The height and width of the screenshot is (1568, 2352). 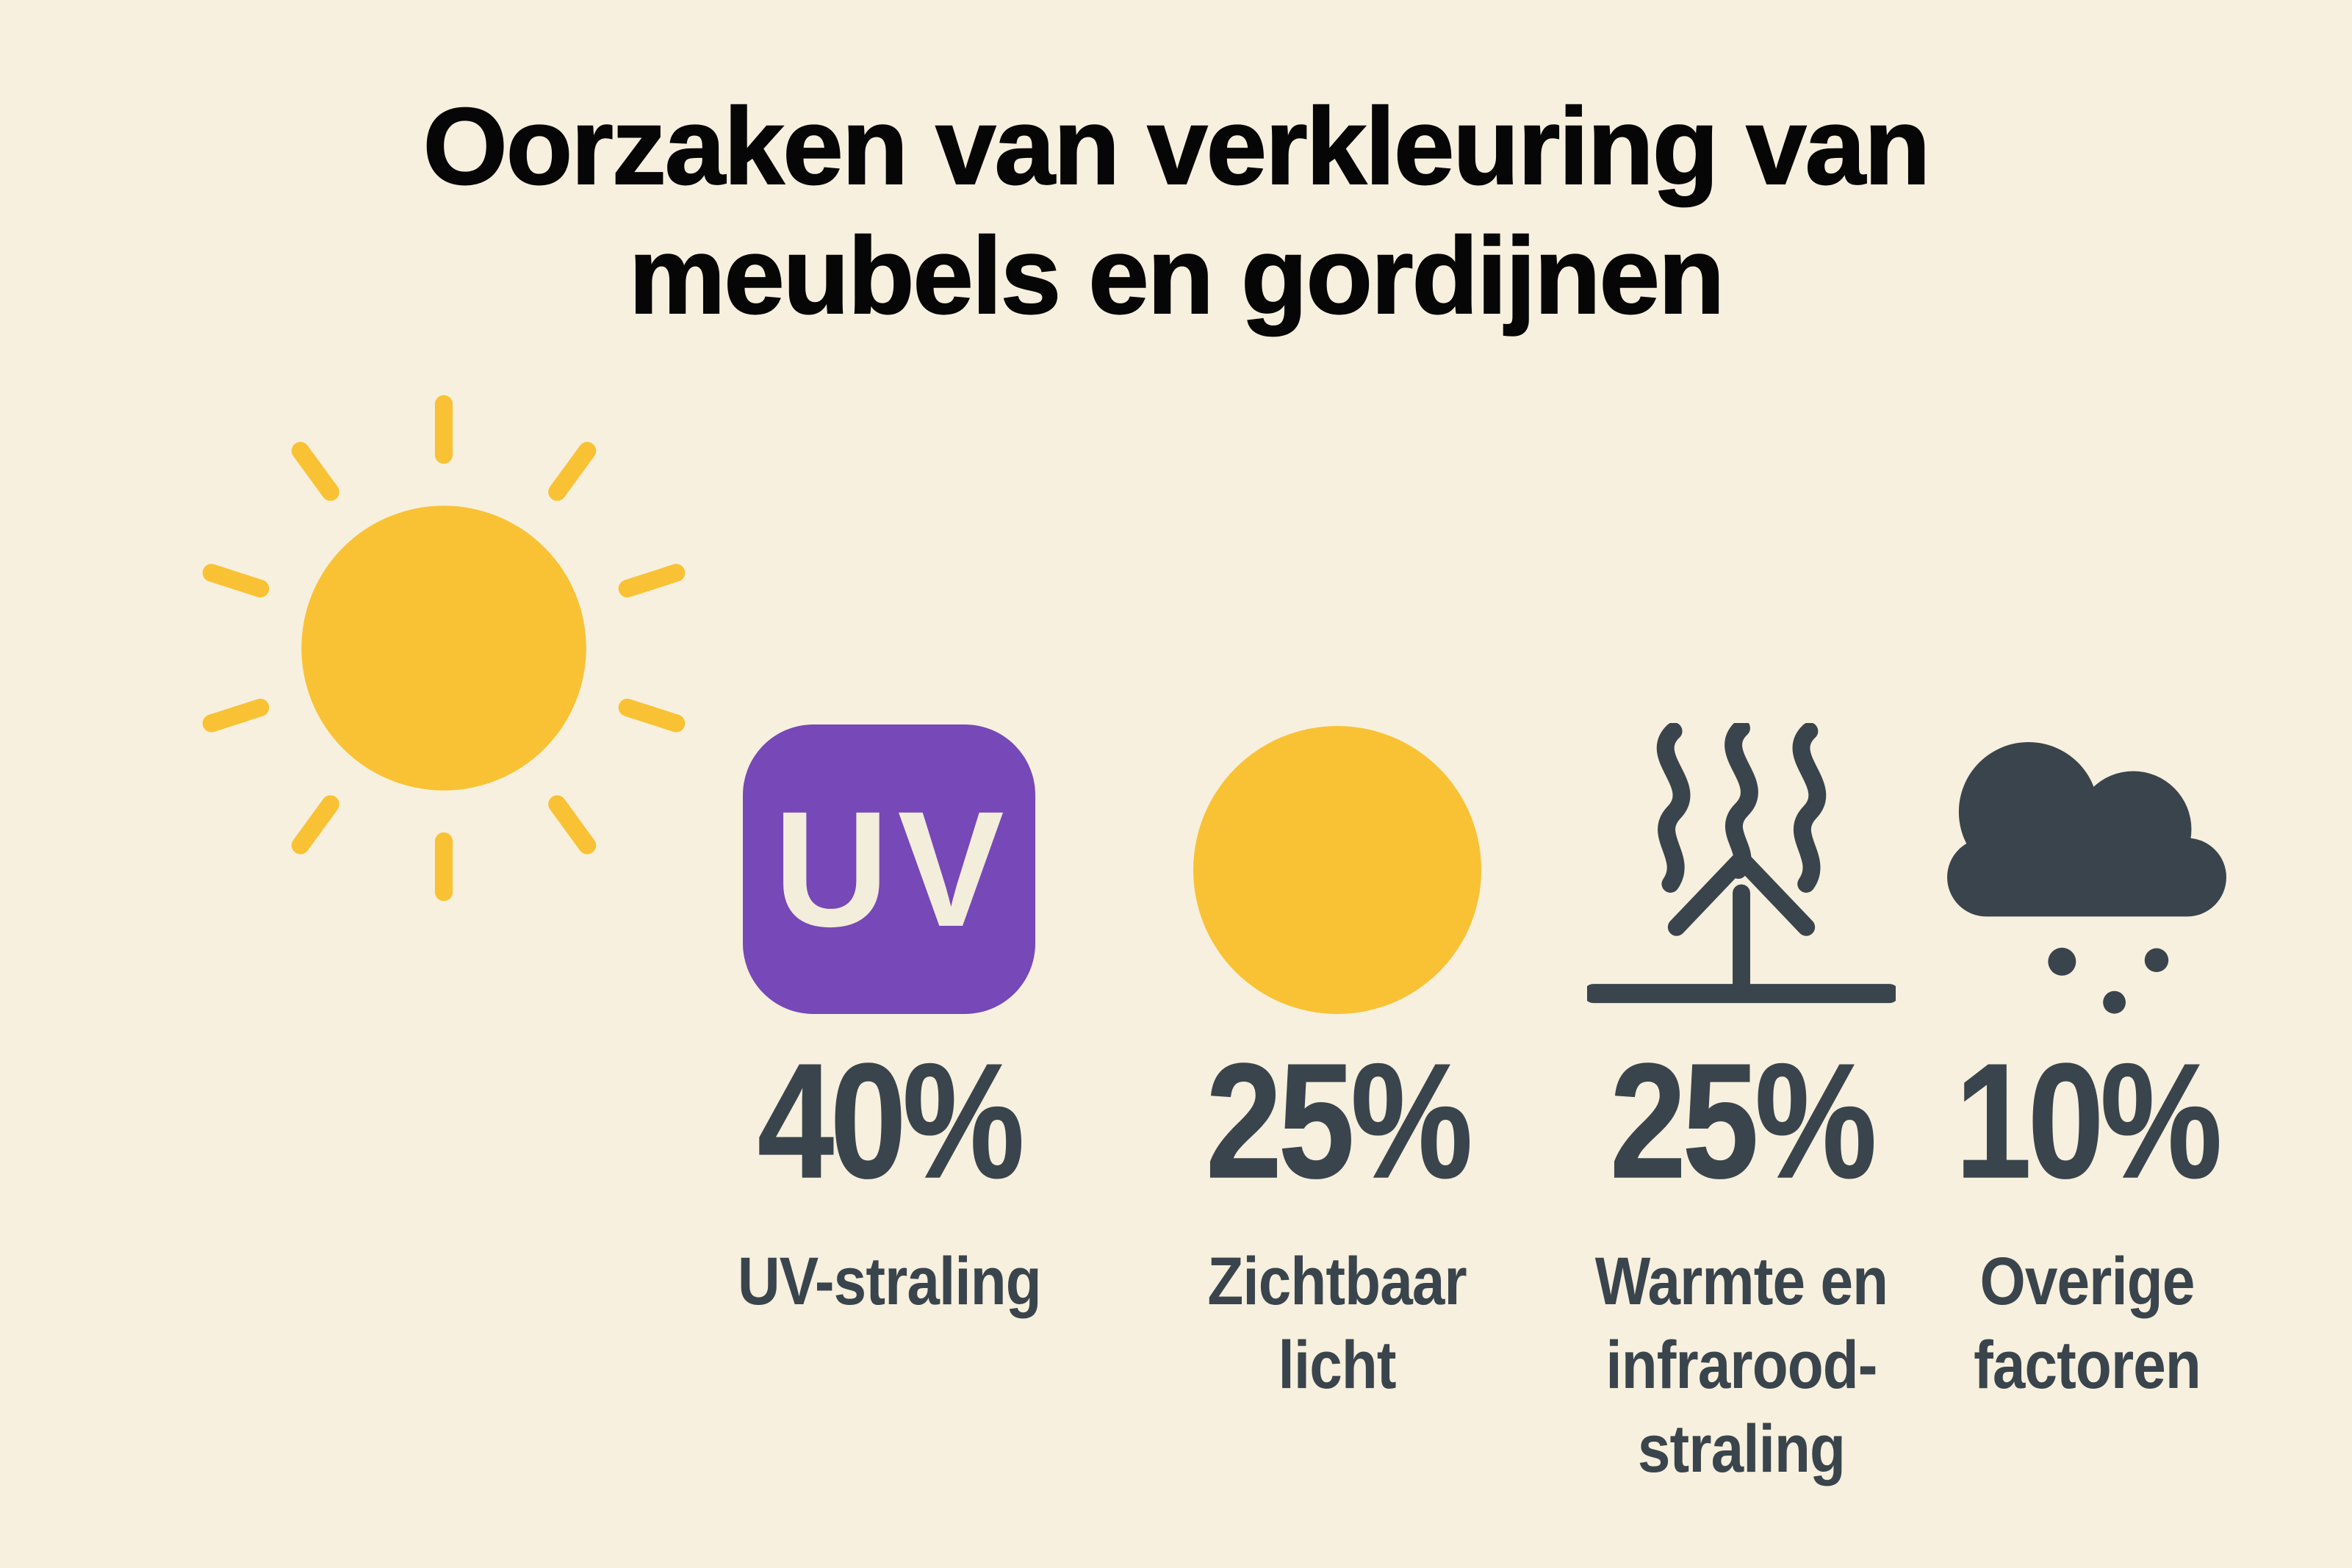 What do you see at coordinates (1337, 870) in the screenshot?
I see `sun-disc-icon` at bounding box center [1337, 870].